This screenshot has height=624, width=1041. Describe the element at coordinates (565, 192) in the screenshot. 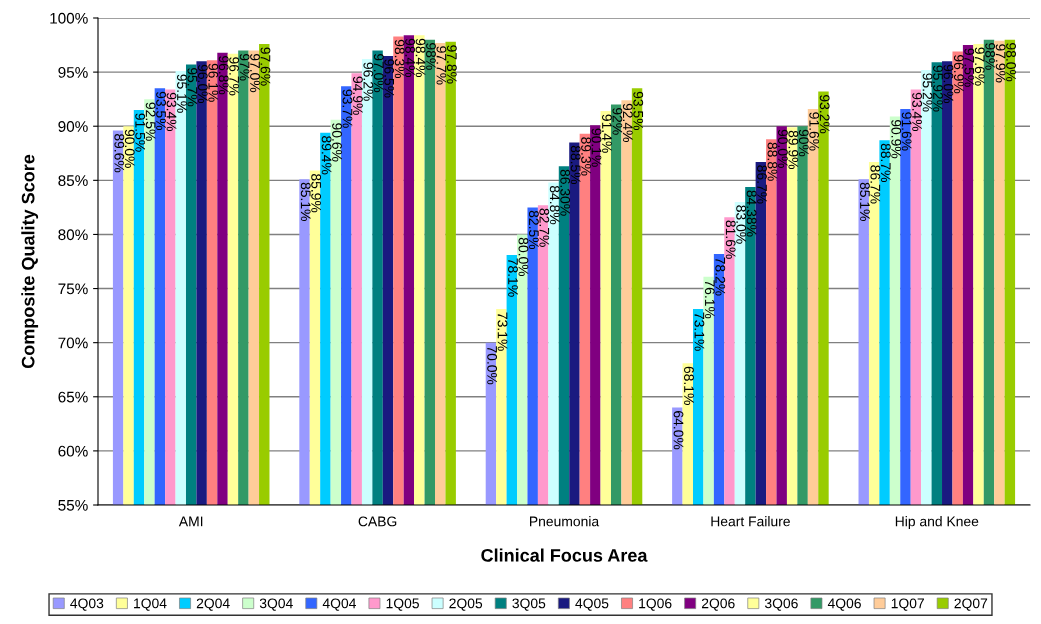

I see `data-label: 86.30%` at that location.